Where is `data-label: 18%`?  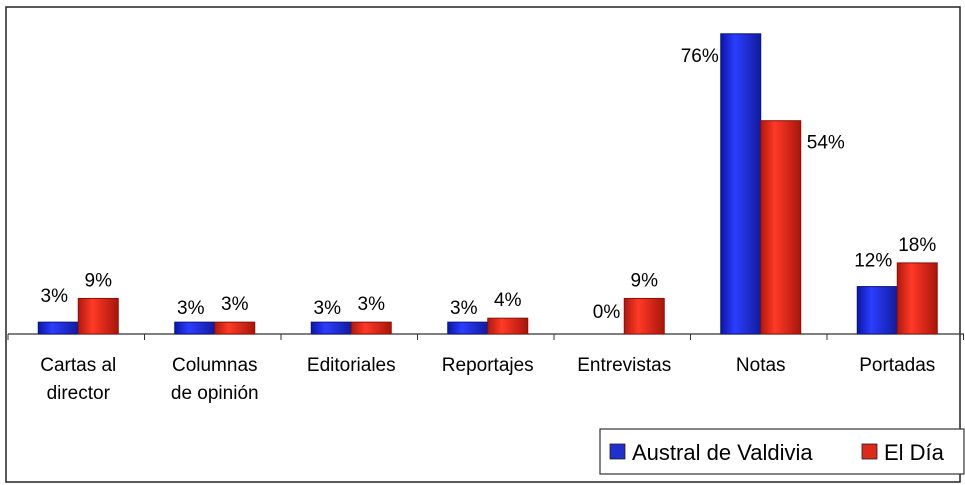
data-label: 18% is located at coordinates (917, 245).